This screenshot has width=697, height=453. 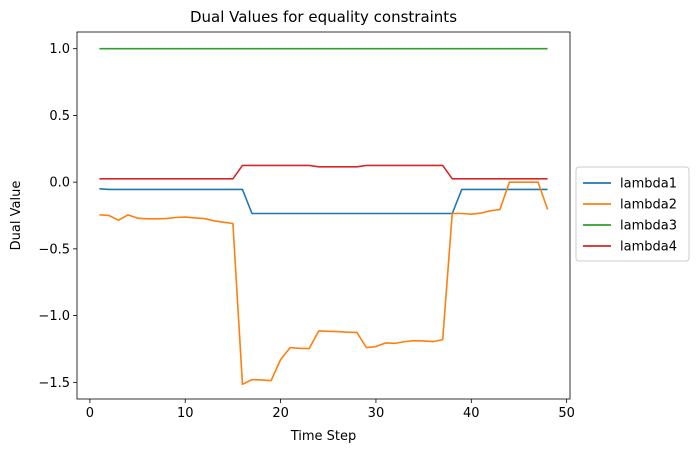 What do you see at coordinates (648, 184) in the screenshot?
I see `legend-label-lambda1: lambda1` at bounding box center [648, 184].